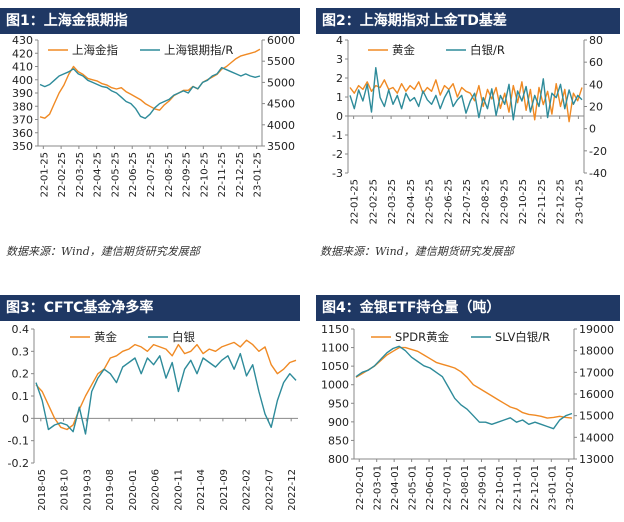  What do you see at coordinates (21, 396) in the screenshot?
I see `y-tick-label-left: 0.1` at bounding box center [21, 396].